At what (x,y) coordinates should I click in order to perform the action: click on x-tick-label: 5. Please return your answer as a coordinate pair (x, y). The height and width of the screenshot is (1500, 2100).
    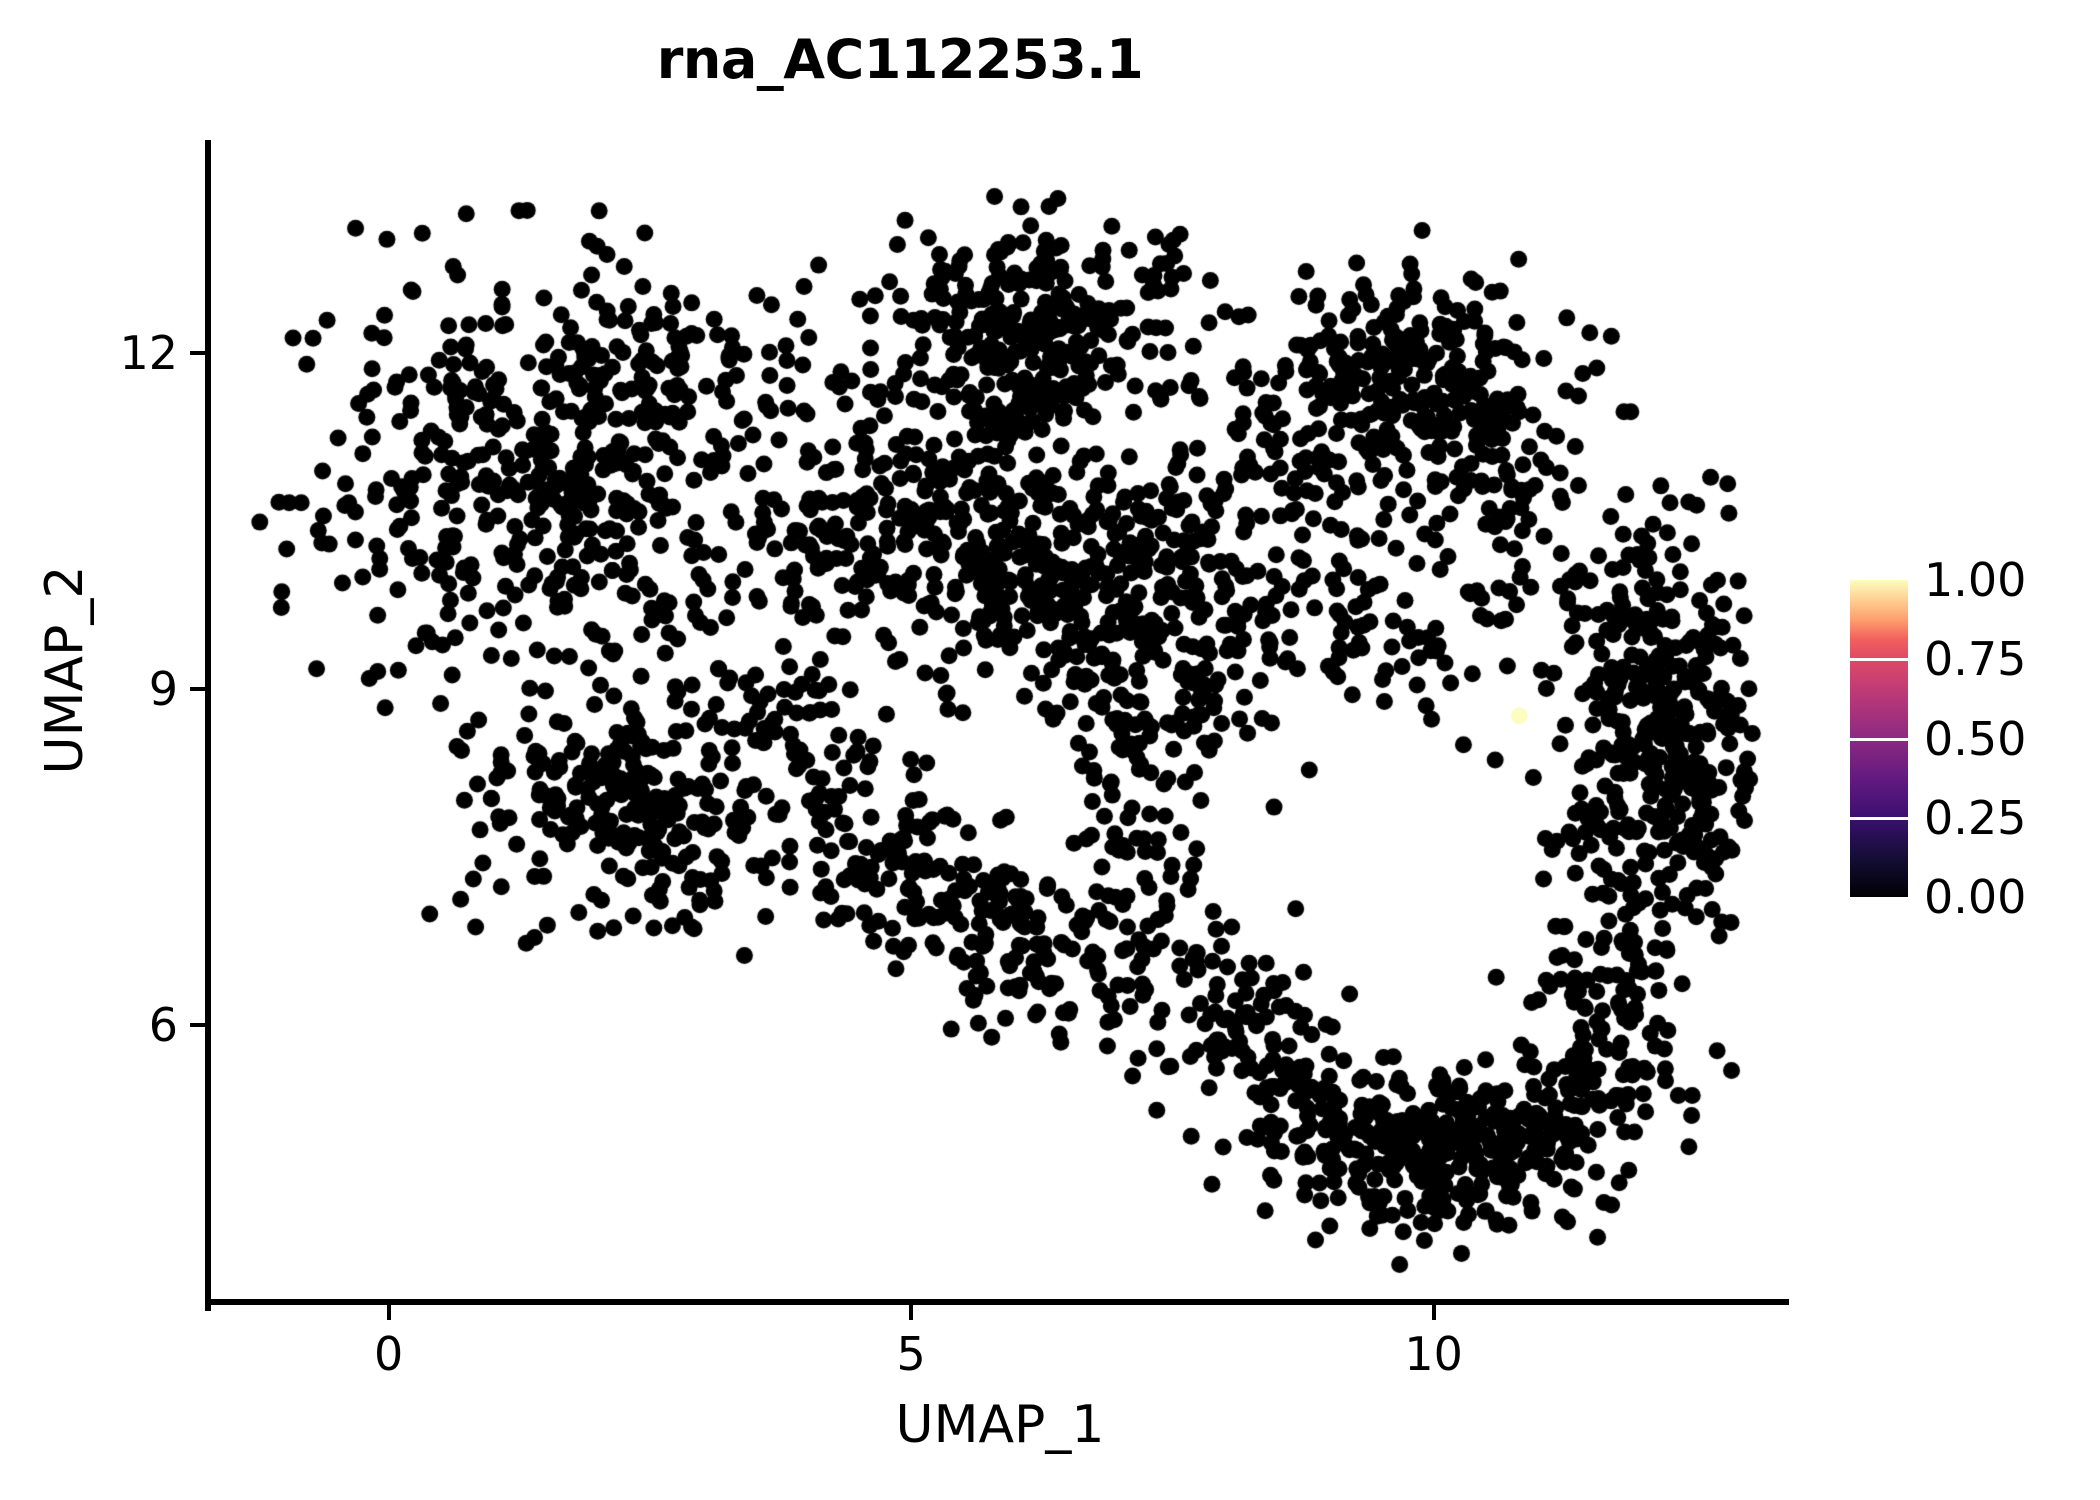
    Looking at the image, I should click on (911, 1354).